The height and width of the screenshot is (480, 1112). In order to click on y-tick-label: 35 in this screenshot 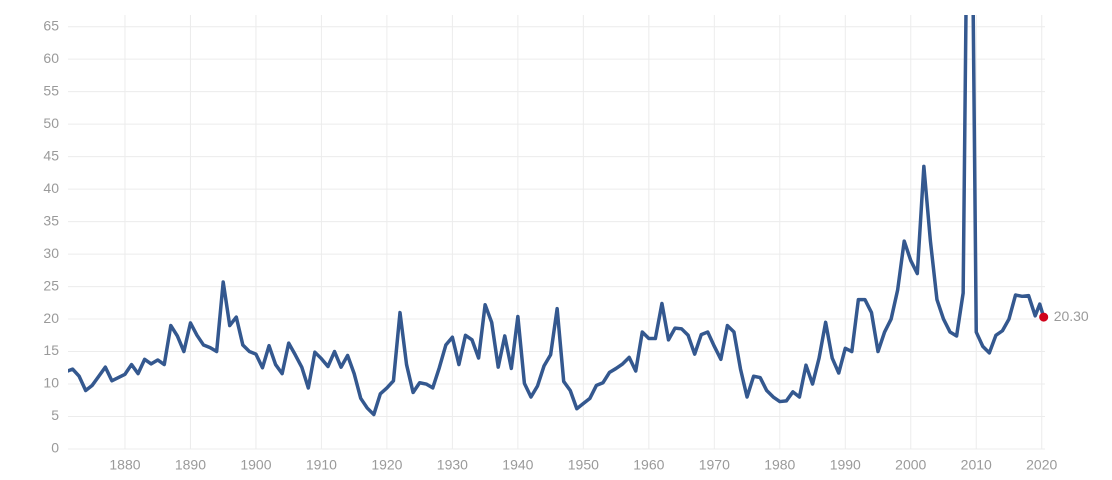, I will do `click(51, 220)`.